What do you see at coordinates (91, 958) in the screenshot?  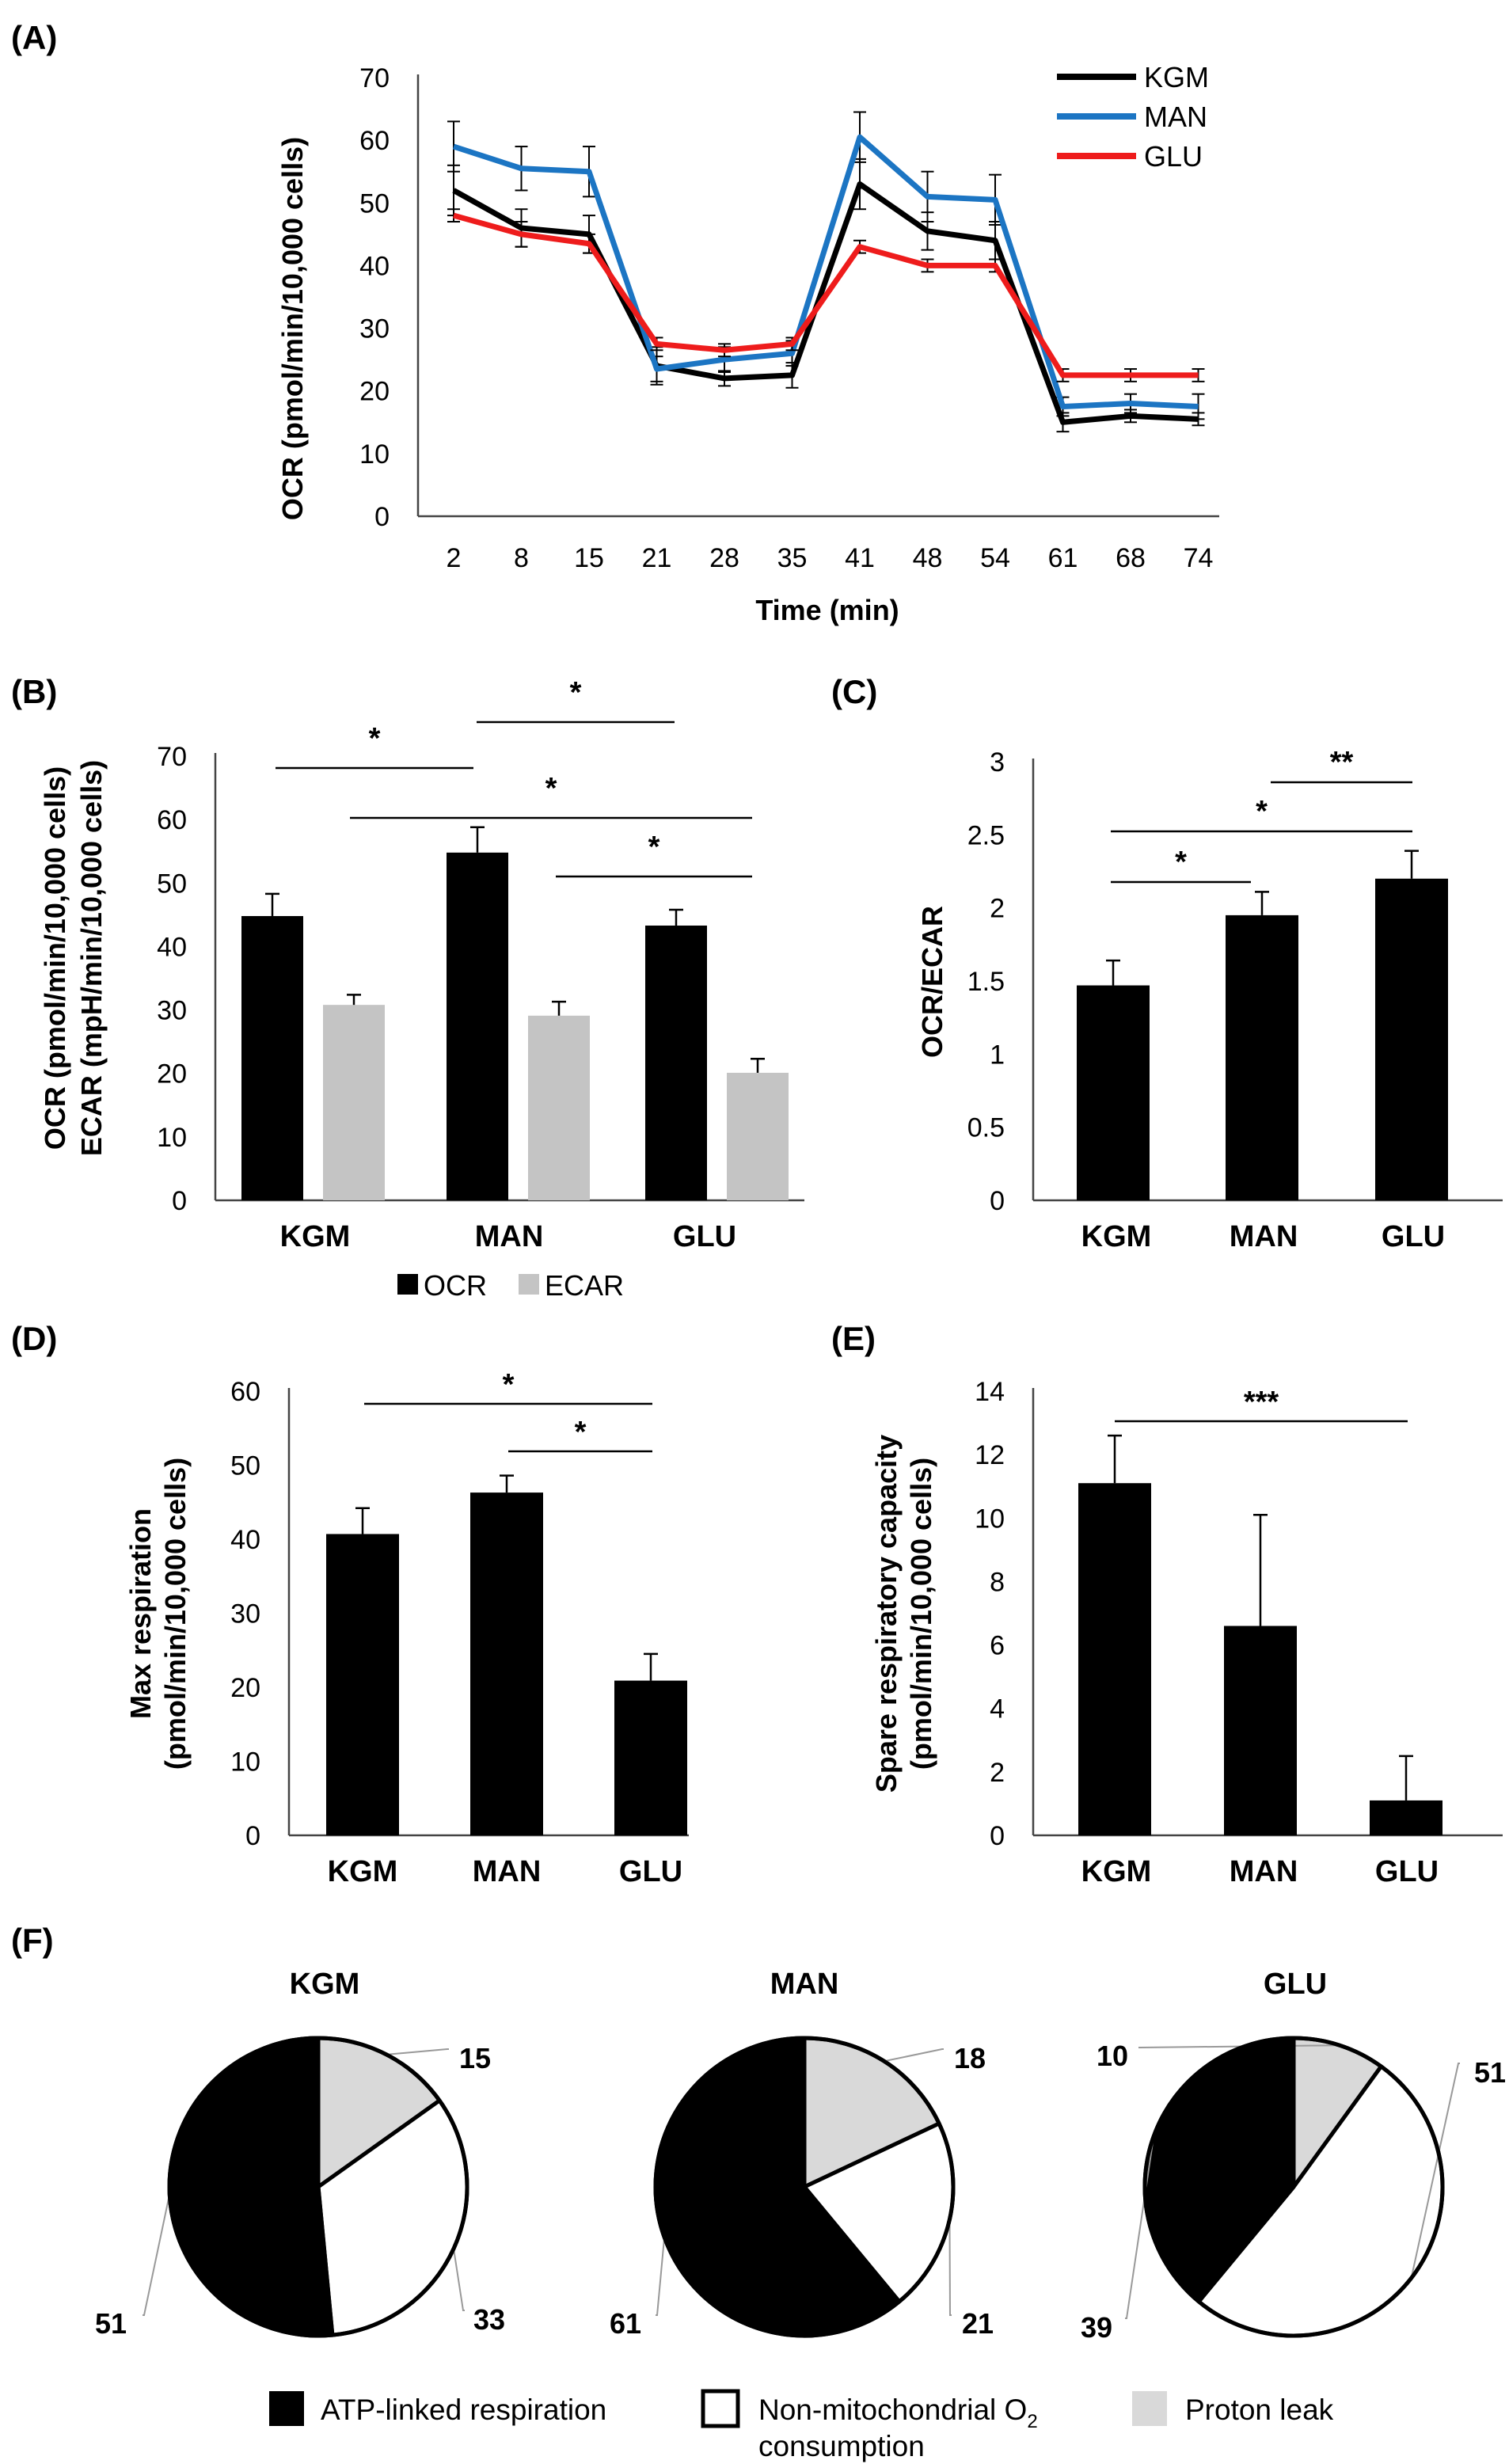 I see `panel-b-y-axis-title-ecar: ECAR (mpH/min/10,000 cells)` at bounding box center [91, 958].